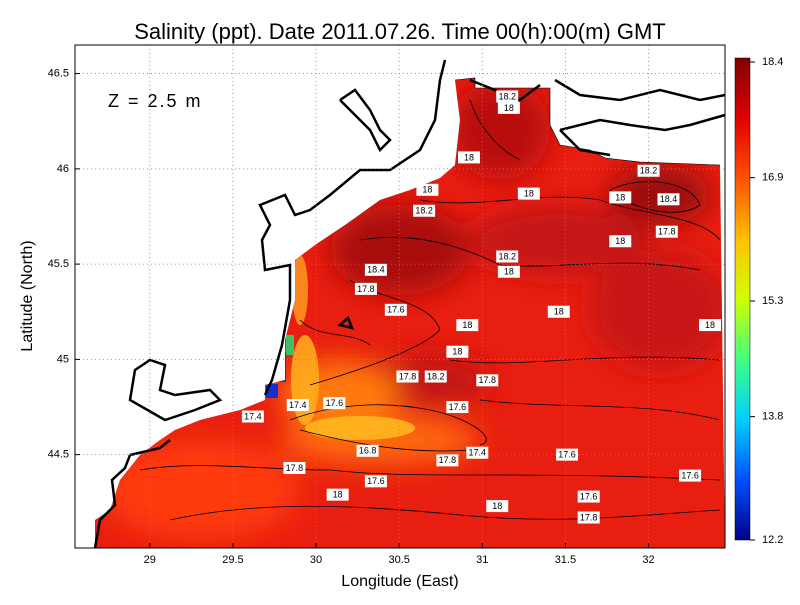  What do you see at coordinates (772, 301) in the screenshot?
I see `colorbar-tick-label: 15.3` at bounding box center [772, 301].